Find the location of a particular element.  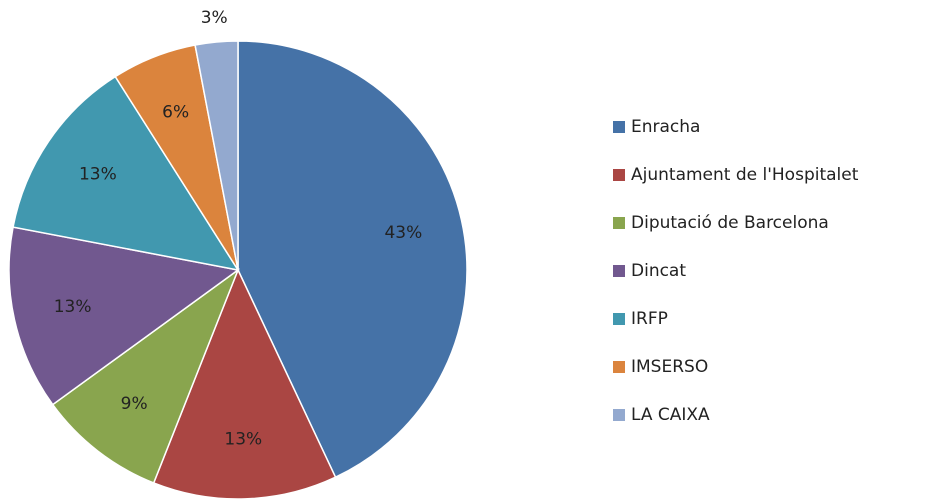

data-label: 43% is located at coordinates (403, 233).